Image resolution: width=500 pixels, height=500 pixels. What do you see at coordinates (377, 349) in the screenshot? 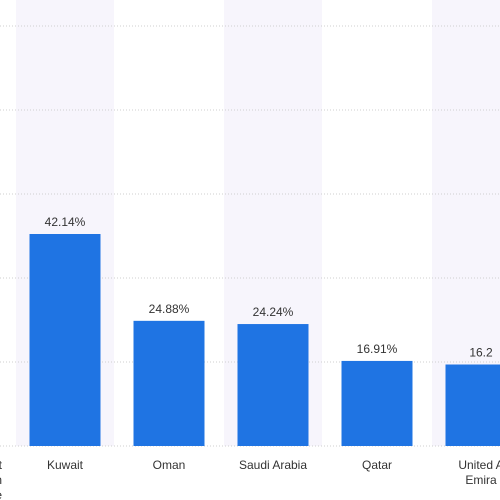
I see `data-label-4: 16.91%` at bounding box center [377, 349].